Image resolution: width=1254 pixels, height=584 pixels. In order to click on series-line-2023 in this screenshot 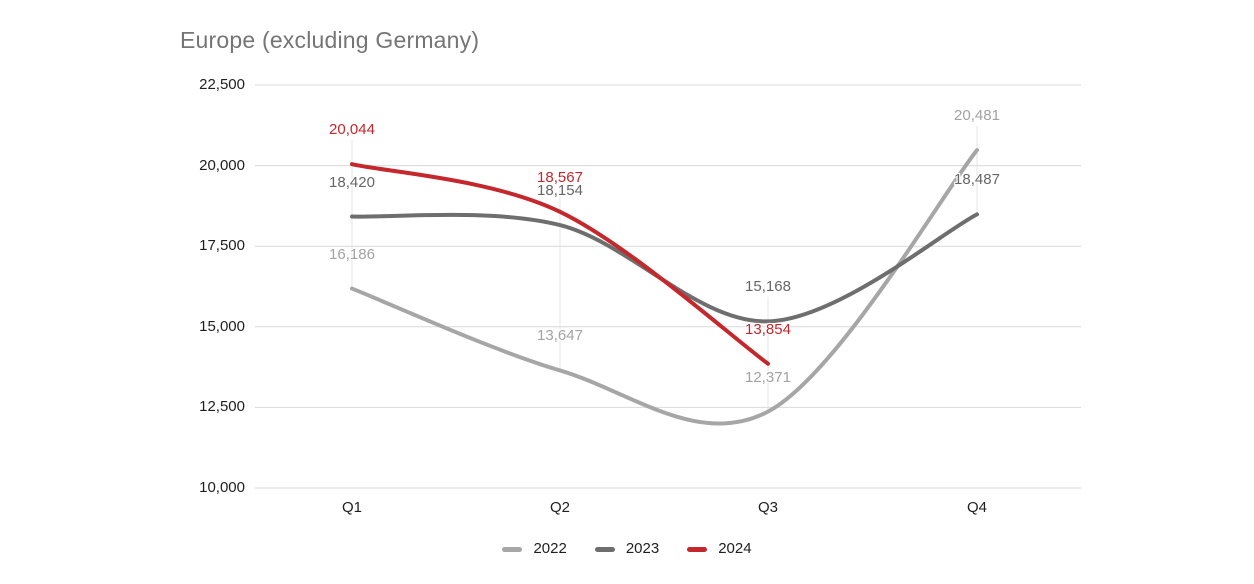, I will do `click(664, 268)`.